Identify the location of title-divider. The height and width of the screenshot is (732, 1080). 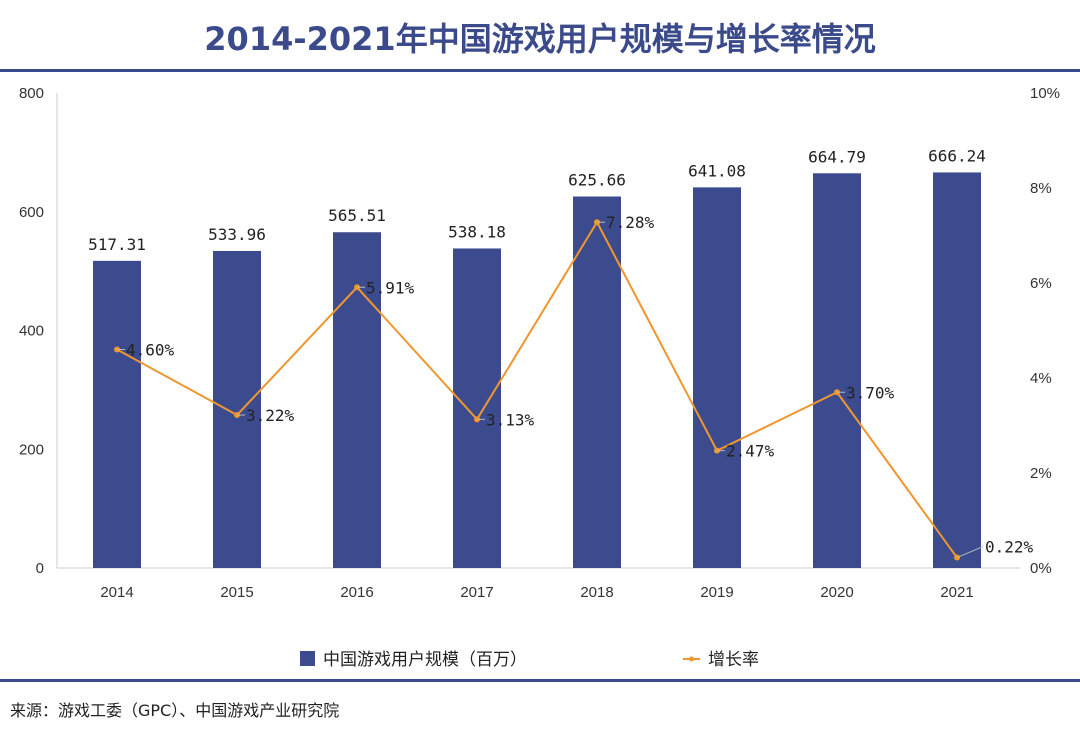
(540, 70).